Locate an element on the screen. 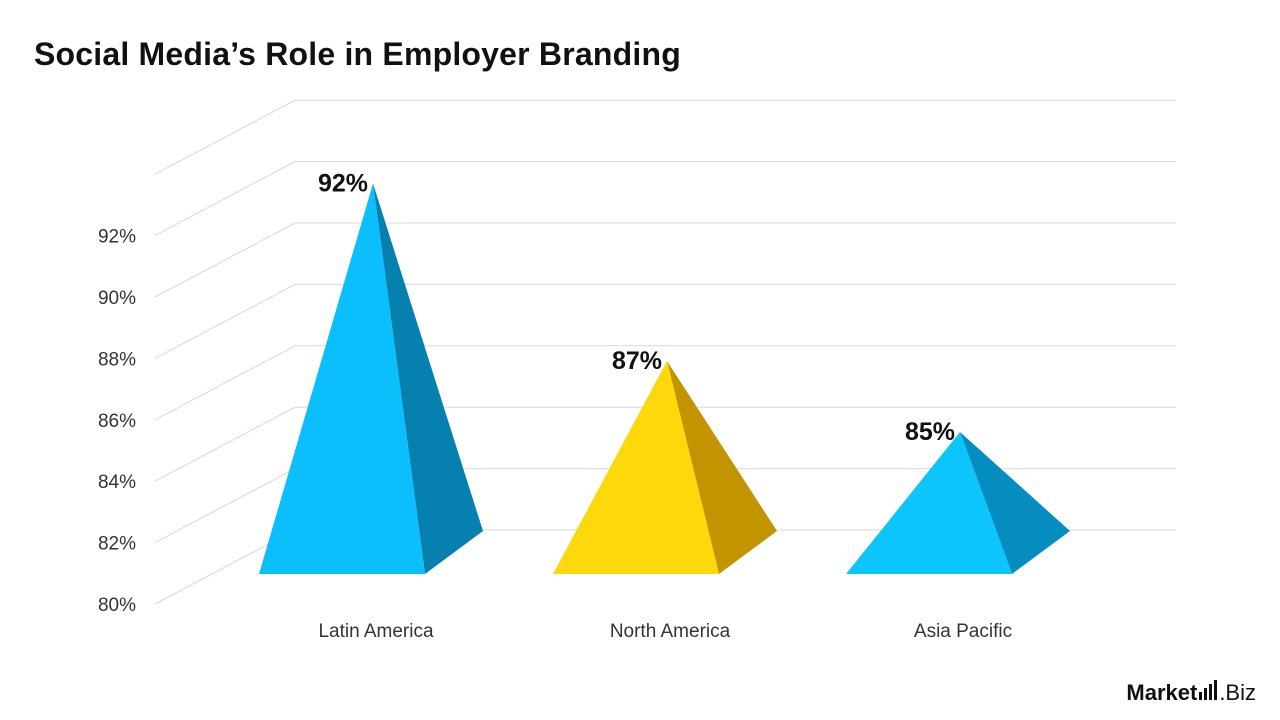  y-tick-label: 90% is located at coordinates (117, 298).